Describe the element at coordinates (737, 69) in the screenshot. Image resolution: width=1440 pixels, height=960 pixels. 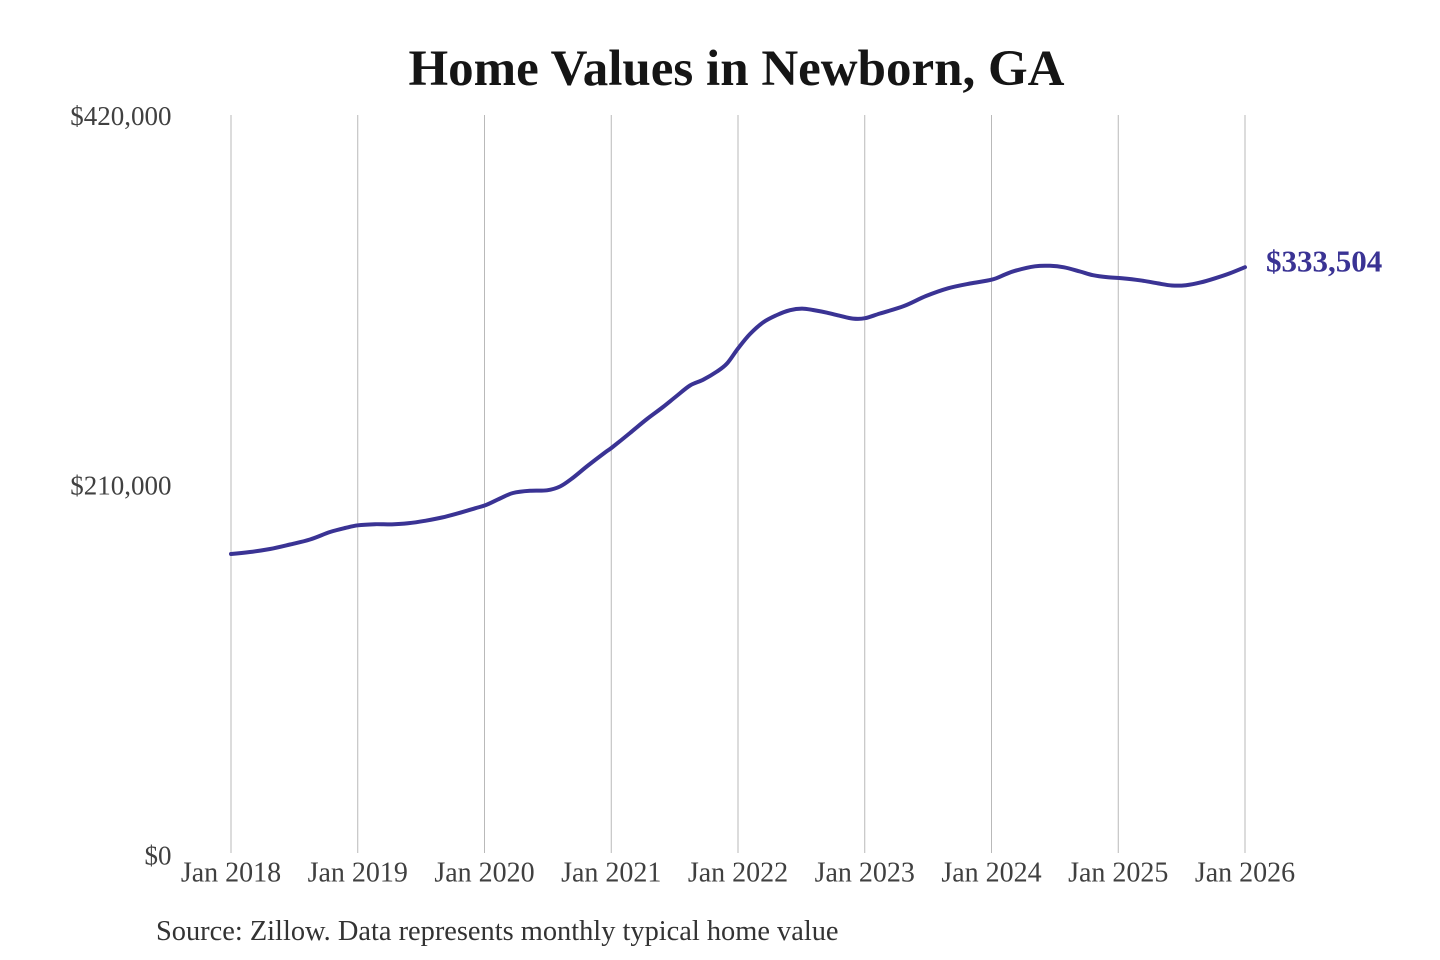
I see `svg-text: Home Values in Newborn, GA` at that location.